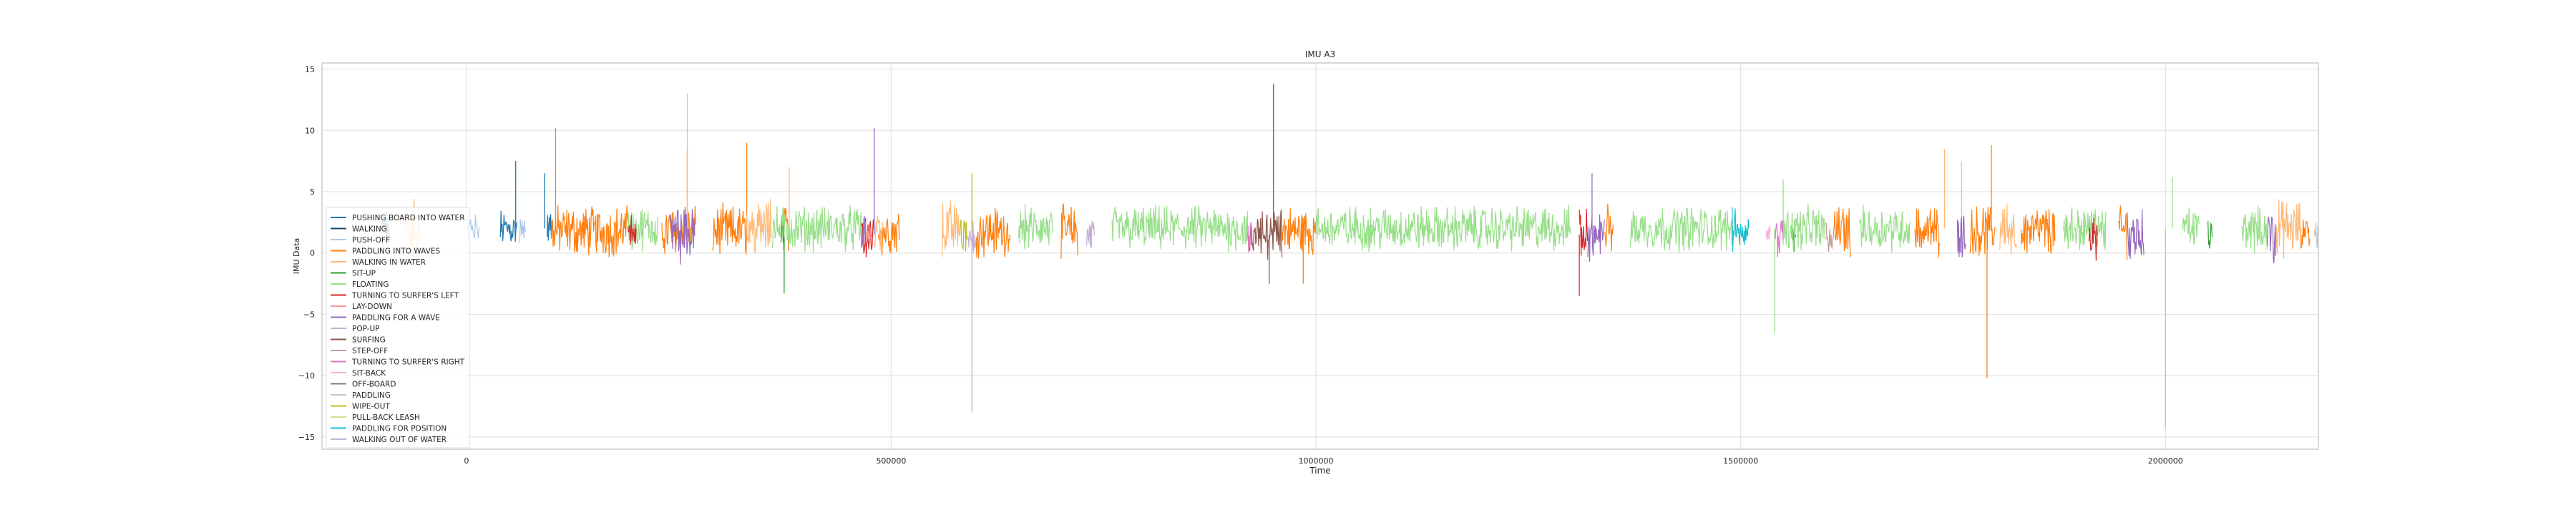 Image resolution: width=2576 pixels, height=515 pixels. Describe the element at coordinates (408, 218) in the screenshot. I see `legend-label: PUSHING BOARD INTO WATER` at that location.